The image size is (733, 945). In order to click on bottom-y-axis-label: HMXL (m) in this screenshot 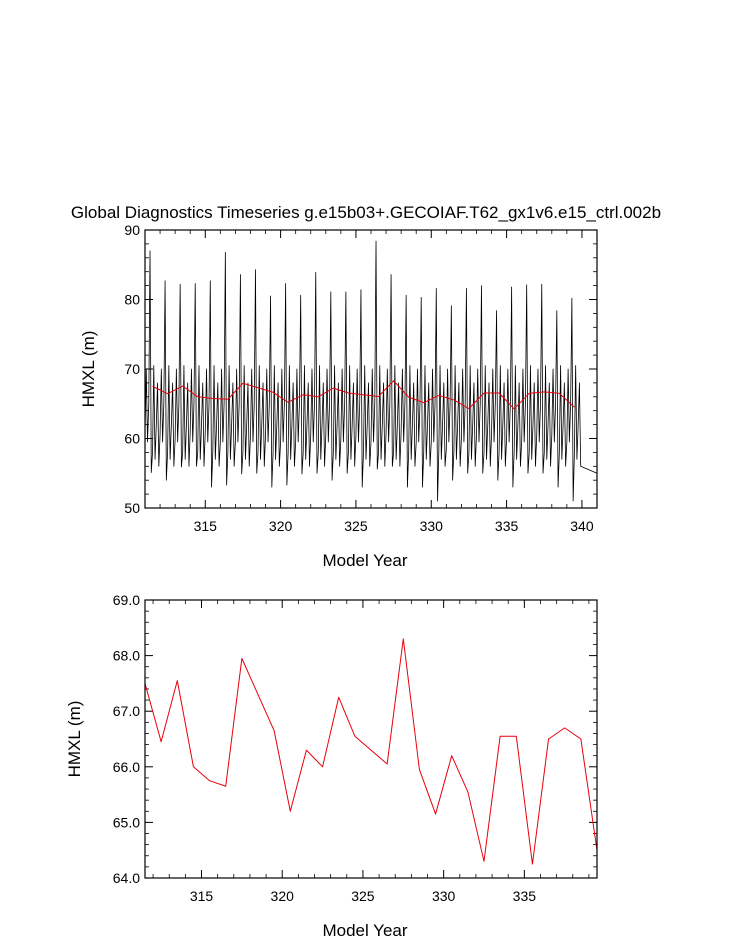, I will do `click(74, 739)`.